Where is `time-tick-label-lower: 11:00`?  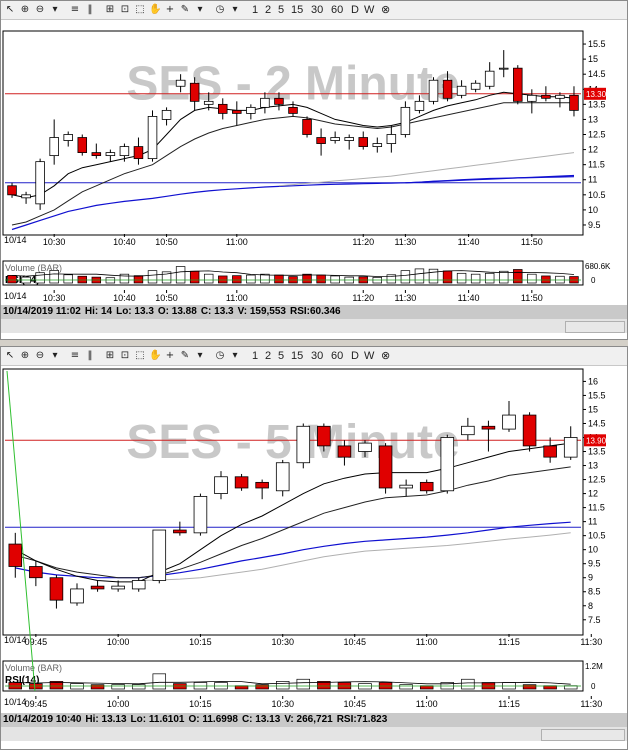 time-tick-label-lower: 11:00 is located at coordinates (237, 298).